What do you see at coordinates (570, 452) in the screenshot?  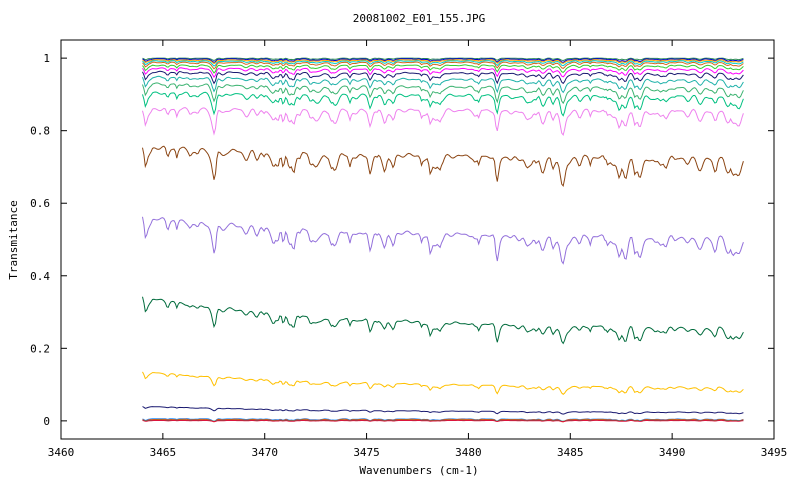 I see `x-tick-label: 3485` at bounding box center [570, 452].